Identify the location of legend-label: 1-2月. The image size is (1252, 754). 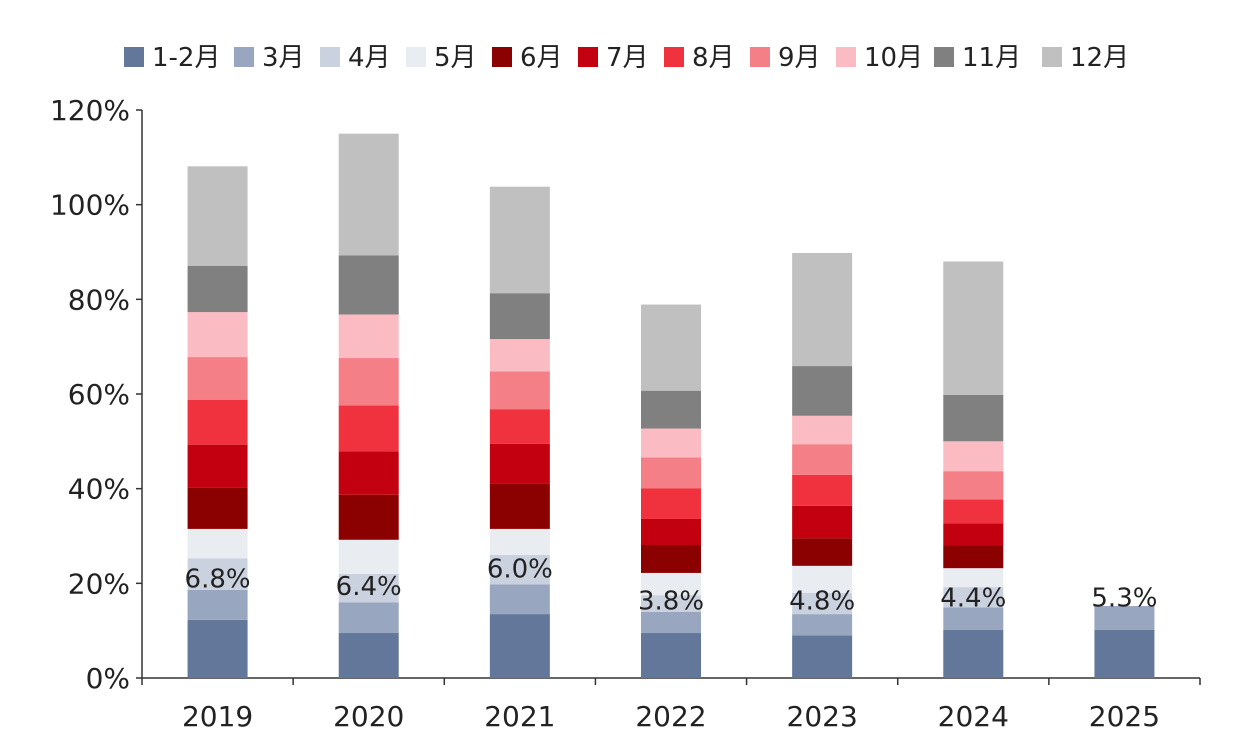
(186, 58).